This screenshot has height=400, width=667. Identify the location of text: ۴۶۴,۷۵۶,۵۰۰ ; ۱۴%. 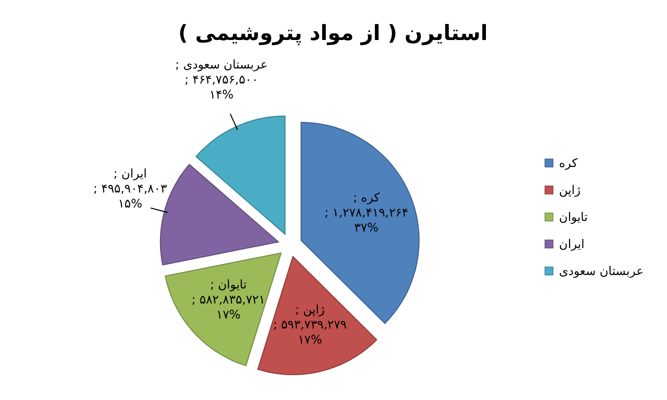
(221, 87).